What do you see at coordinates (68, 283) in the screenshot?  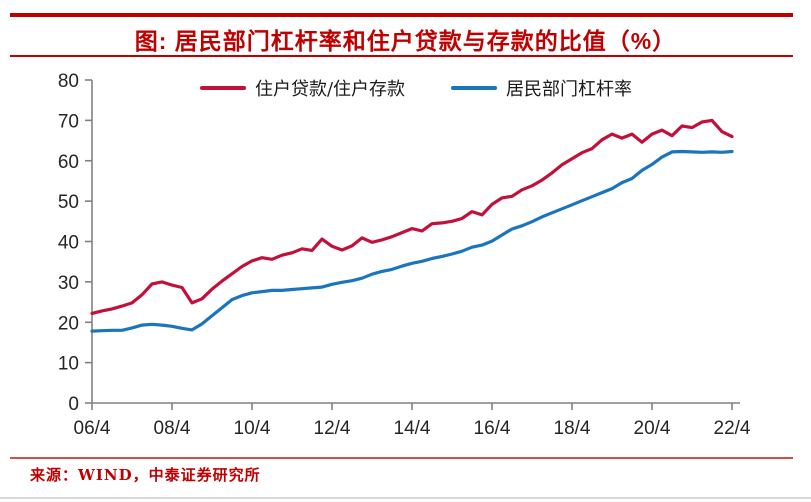 I see `y-tick-label: 30` at bounding box center [68, 283].